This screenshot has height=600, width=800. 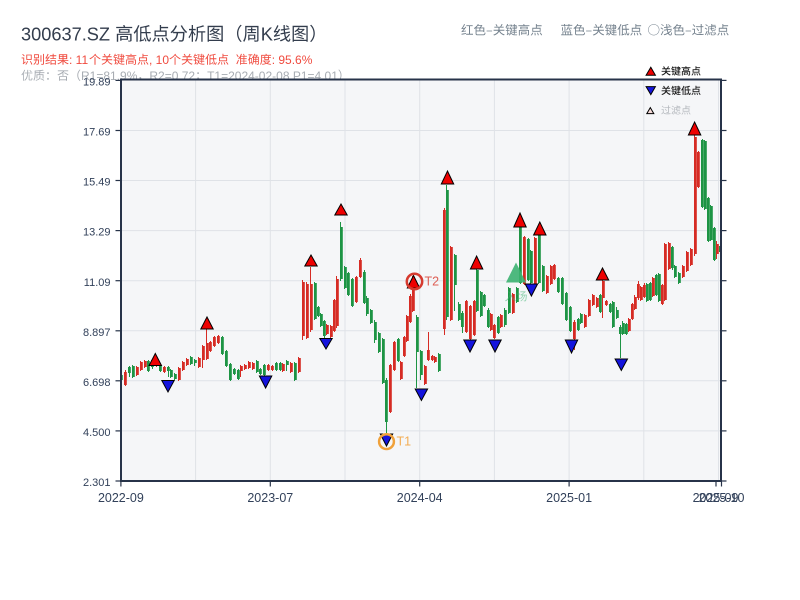 What do you see at coordinates (404, 442) in the screenshot?
I see `svg-text: T1` at bounding box center [404, 442].